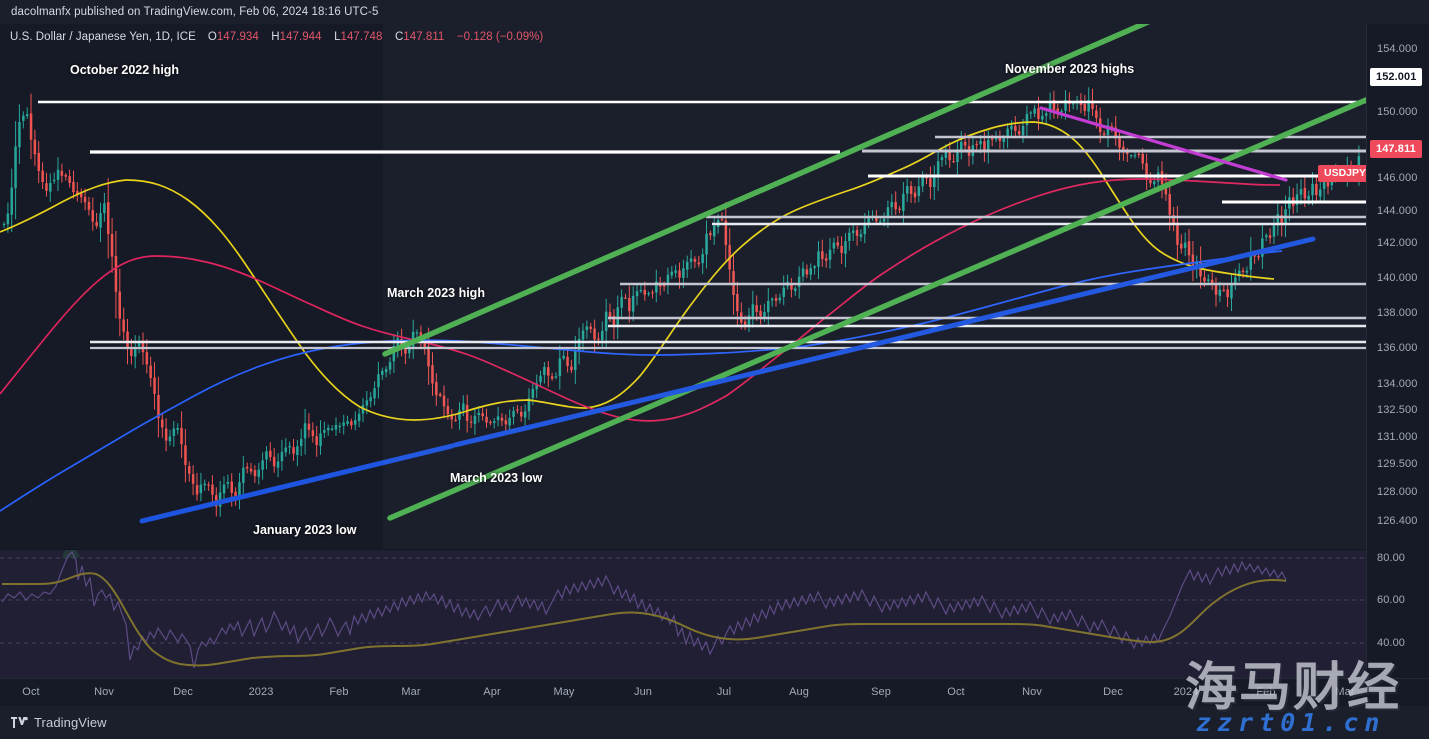  I want to click on quote-tag-symbol: USDJPY, so click(1342, 173).